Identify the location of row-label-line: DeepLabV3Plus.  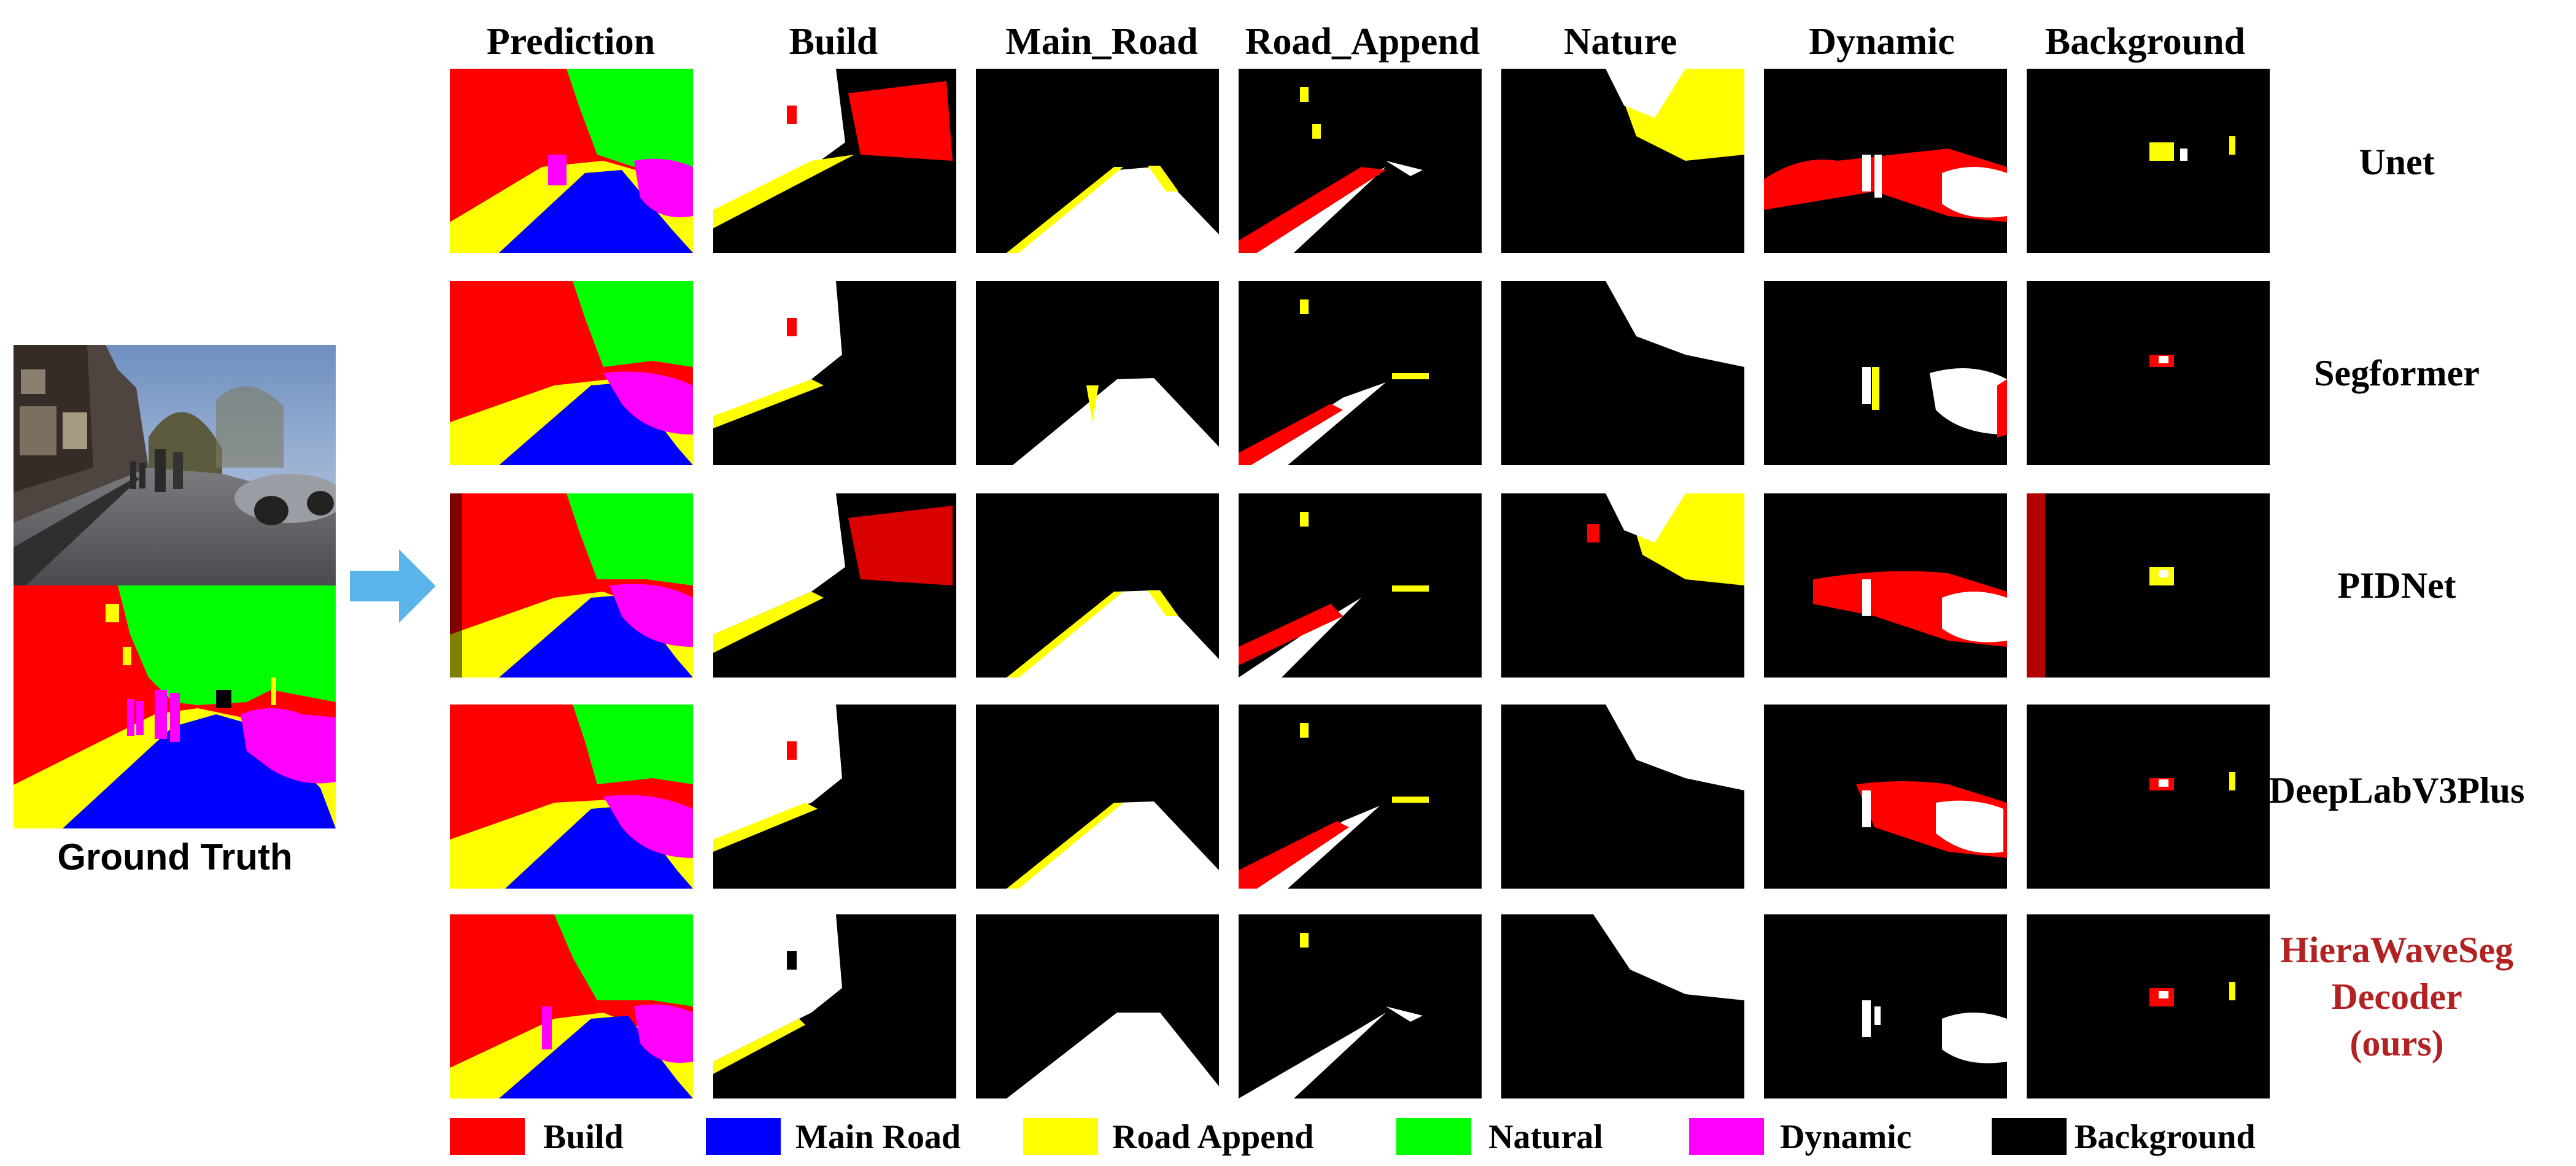
(2397, 790).